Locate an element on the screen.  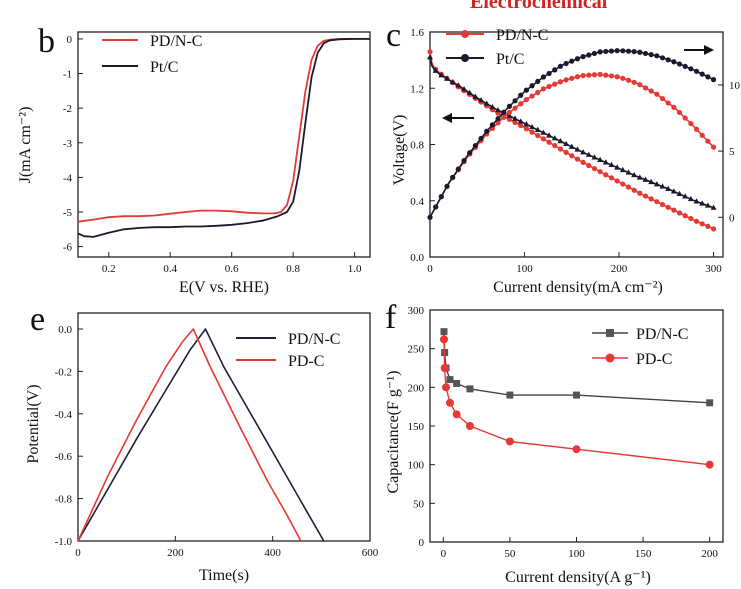
y-tick-label: -0.6 is located at coordinates (64, 457).